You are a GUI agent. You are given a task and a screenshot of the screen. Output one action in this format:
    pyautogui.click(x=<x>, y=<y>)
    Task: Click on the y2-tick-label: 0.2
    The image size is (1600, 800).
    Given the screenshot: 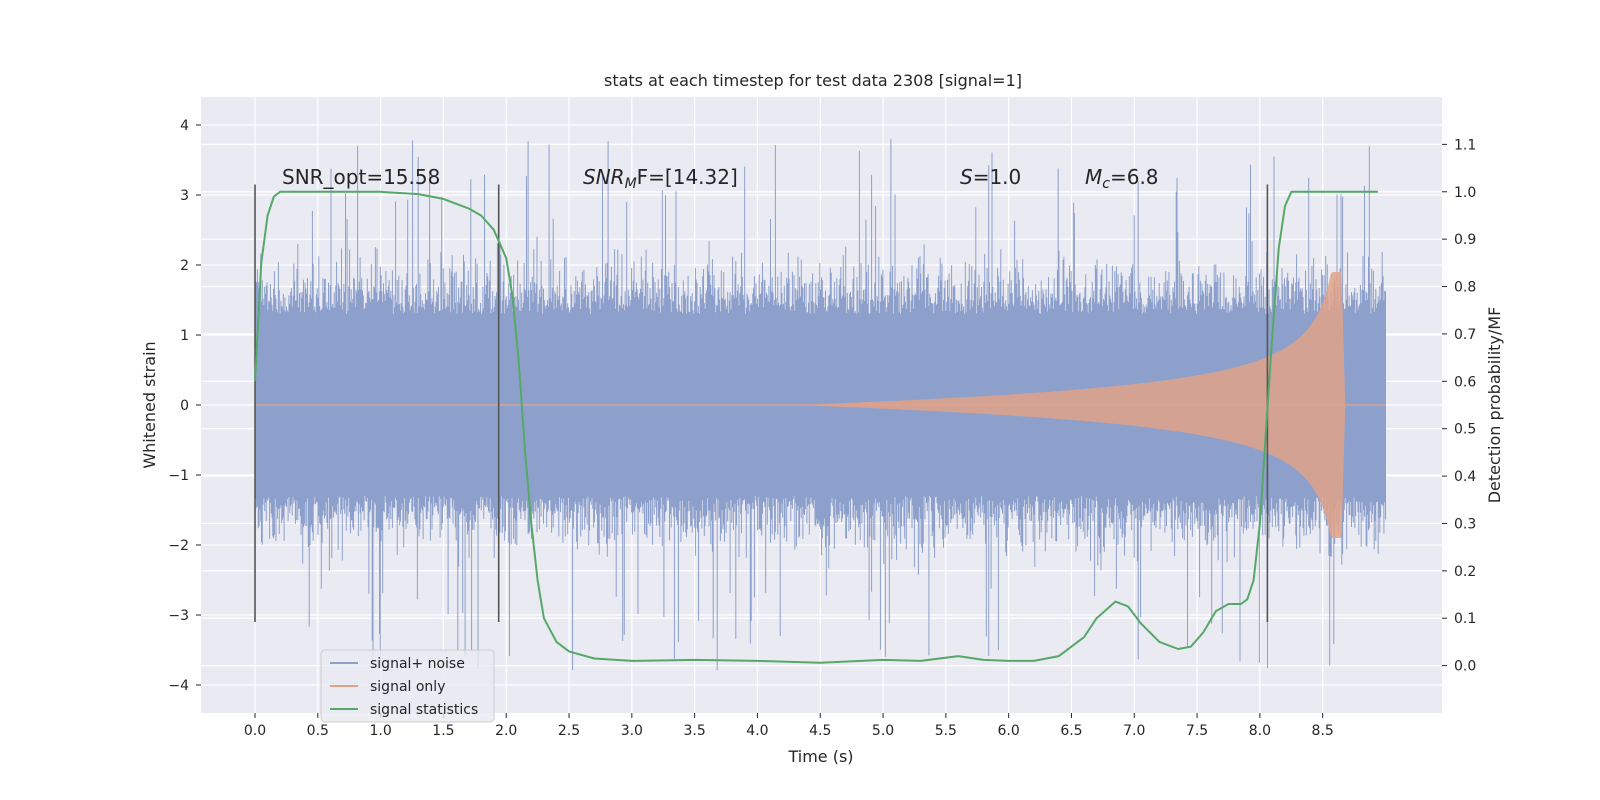 What is the action you would take?
    pyautogui.click(x=1465, y=572)
    